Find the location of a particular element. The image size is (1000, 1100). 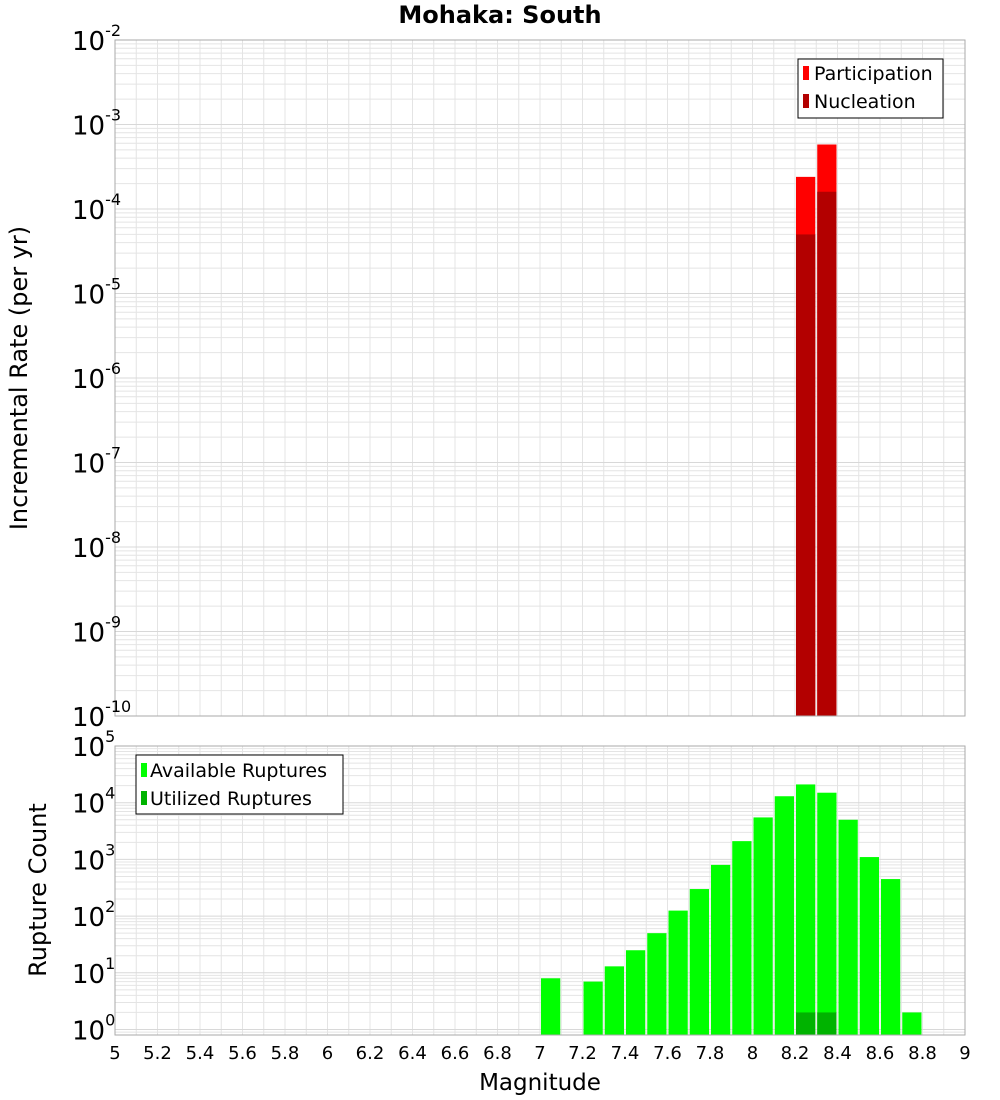

y-tick-exponent: 0 is located at coordinates (110, 1020).